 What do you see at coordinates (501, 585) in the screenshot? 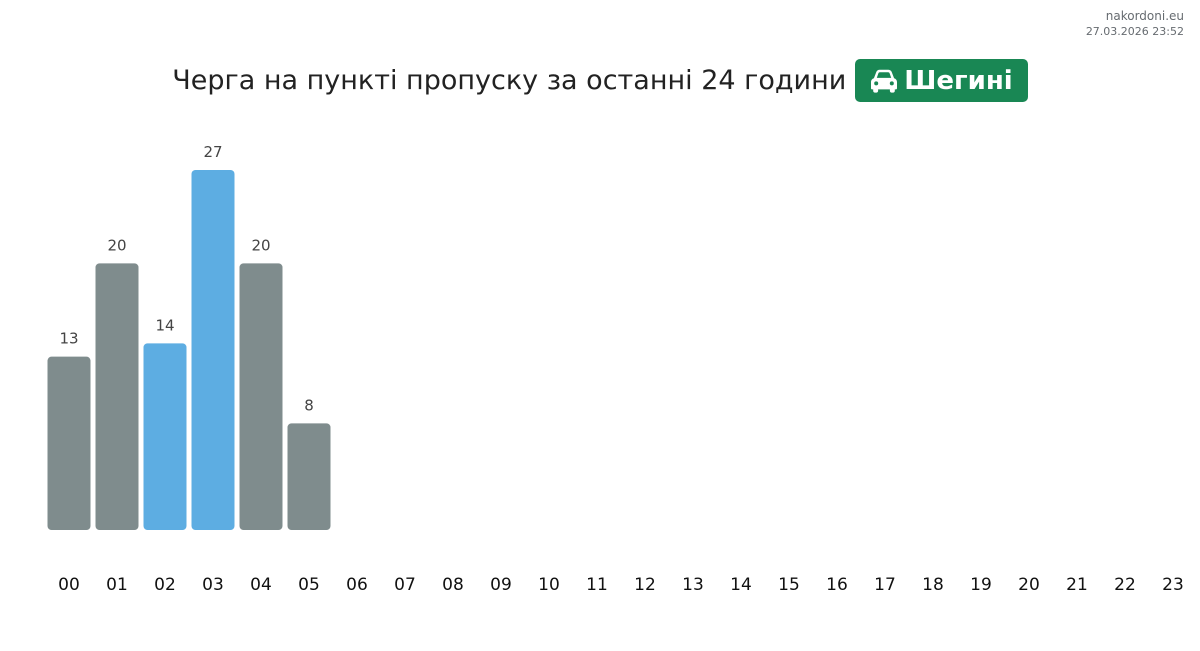
I see `x-tick-label-09: 09` at bounding box center [501, 585].